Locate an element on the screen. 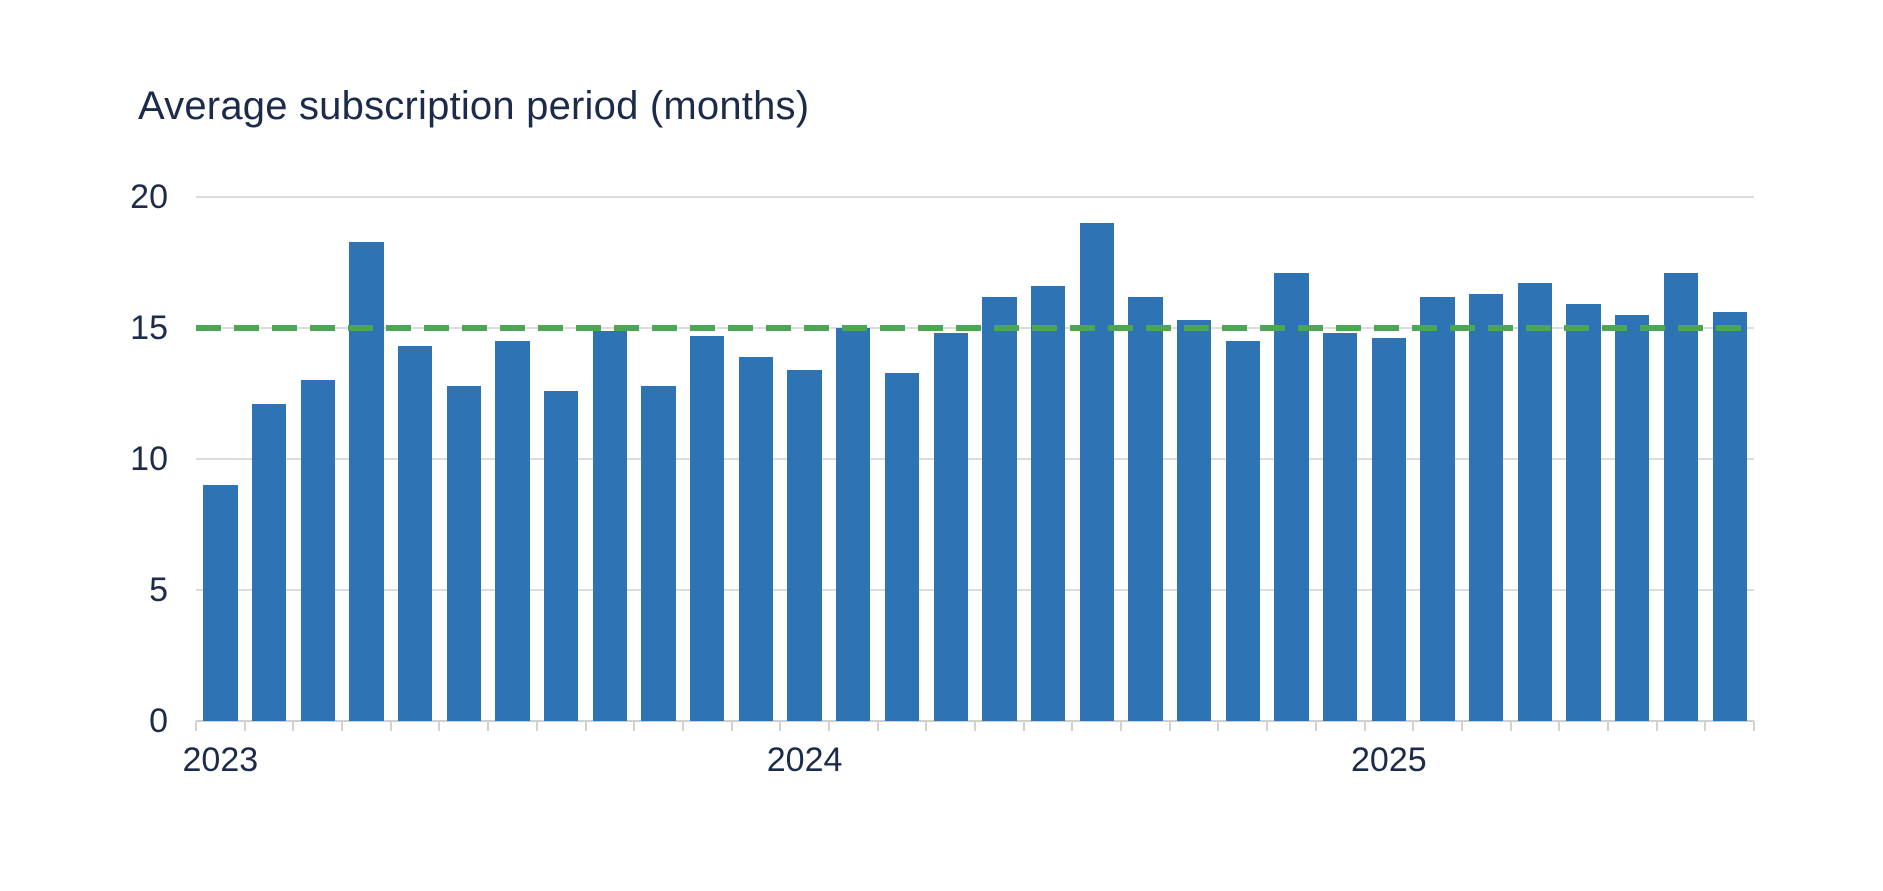  y-axis-tick-label-0: 0 is located at coordinates (158, 721).